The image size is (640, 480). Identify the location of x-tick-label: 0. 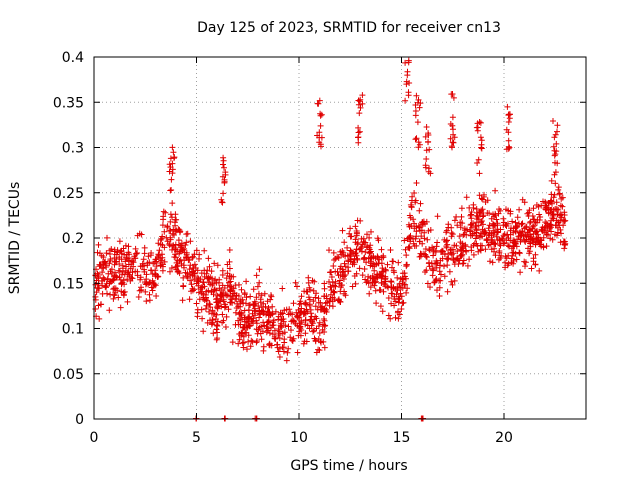
(94, 438).